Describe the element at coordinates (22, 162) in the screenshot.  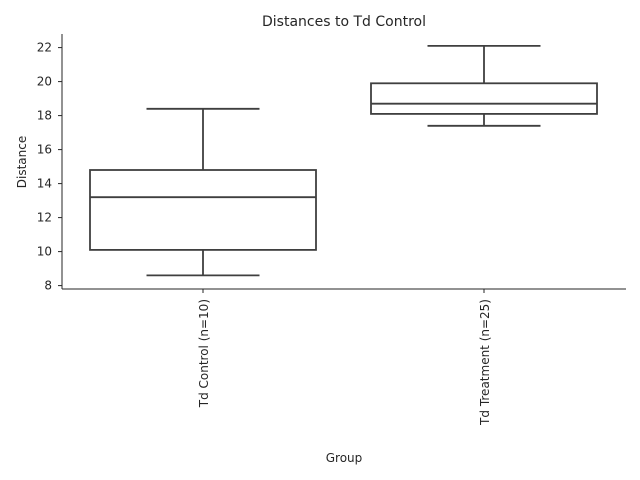
I see `y-axis-label: Distance` at that location.